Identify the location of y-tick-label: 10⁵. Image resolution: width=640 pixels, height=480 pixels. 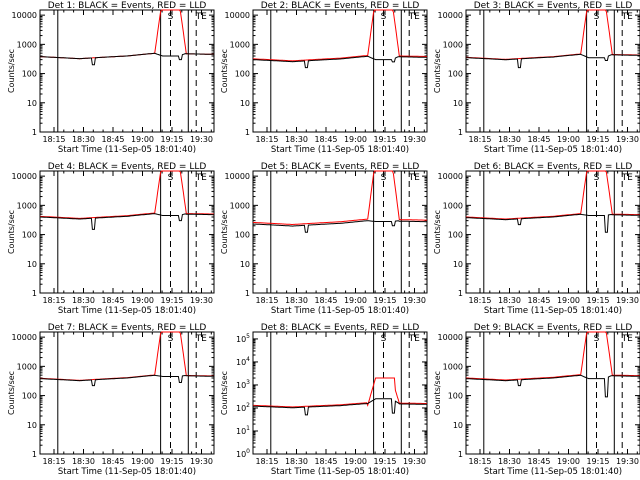
(243, 338).